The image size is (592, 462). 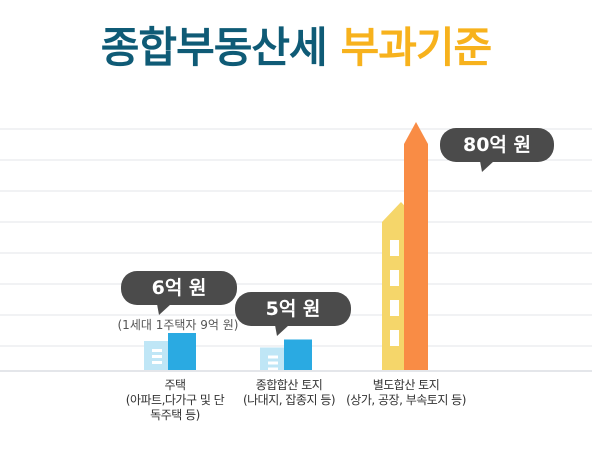 I want to click on category-label-line: 독주택 등), so click(x=175, y=415).